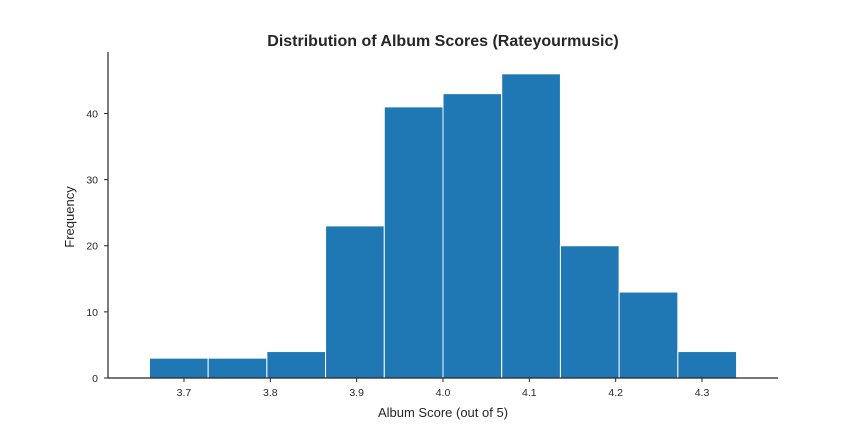 This screenshot has height=432, width=864. What do you see at coordinates (270, 393) in the screenshot?
I see `x-tick-label: 3.8` at bounding box center [270, 393].